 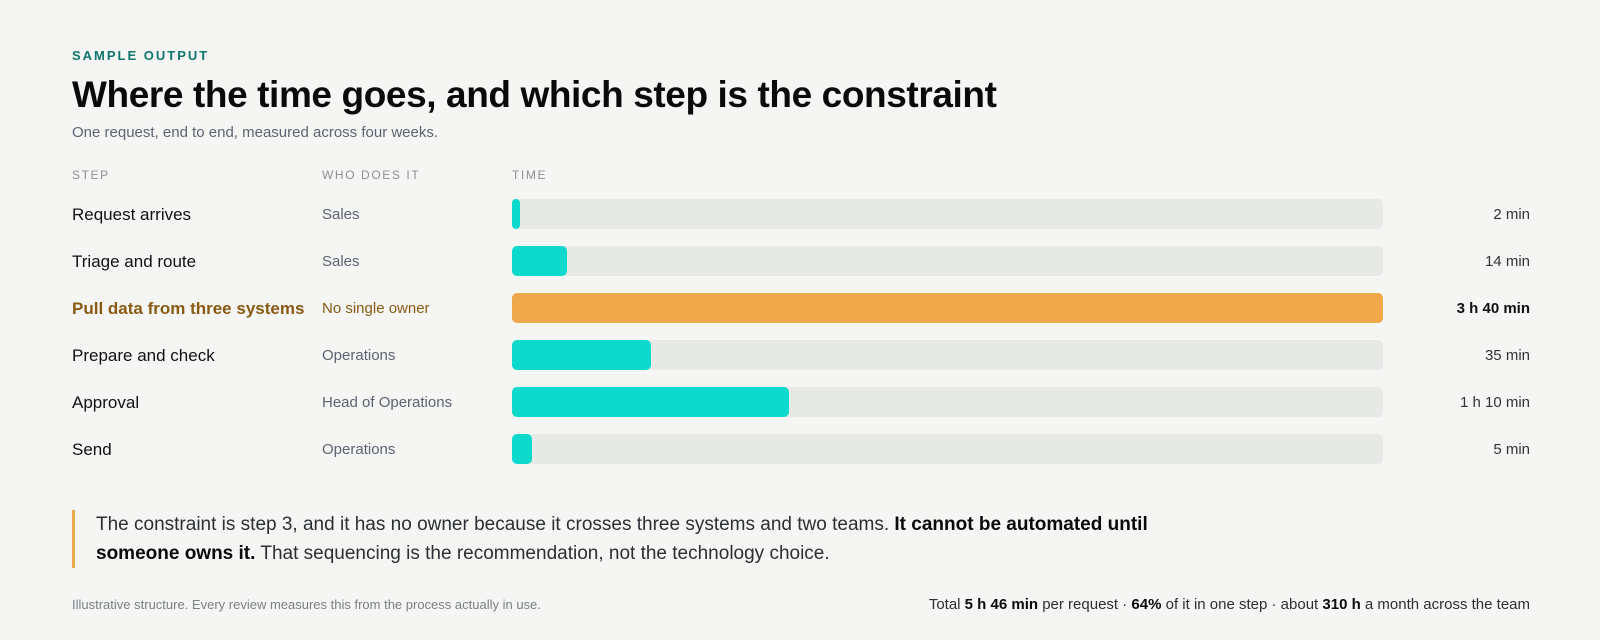 What do you see at coordinates (376, 308) in the screenshot?
I see `owner-label: No single owner` at bounding box center [376, 308].